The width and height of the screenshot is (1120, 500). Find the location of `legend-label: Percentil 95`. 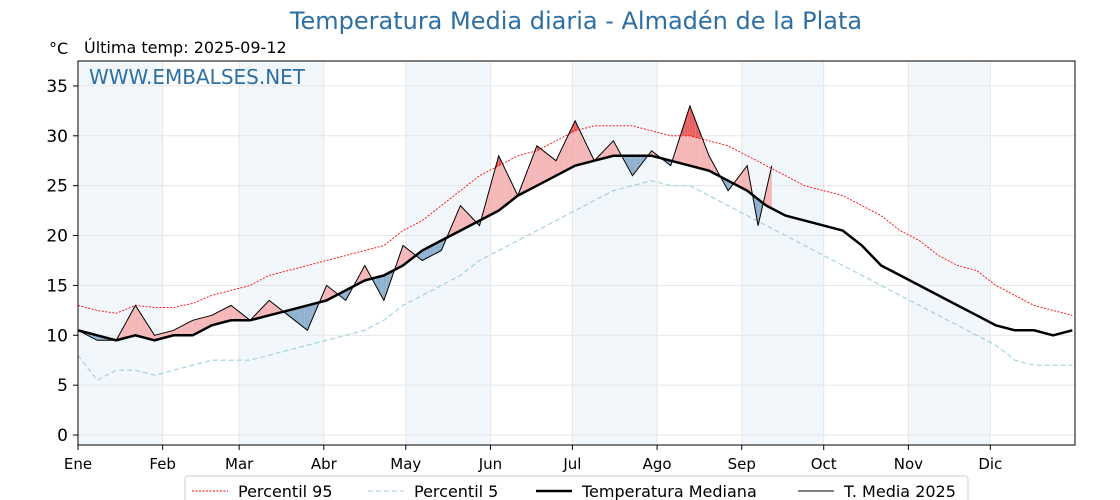

legend-label: Percentil 95 is located at coordinates (285, 491).